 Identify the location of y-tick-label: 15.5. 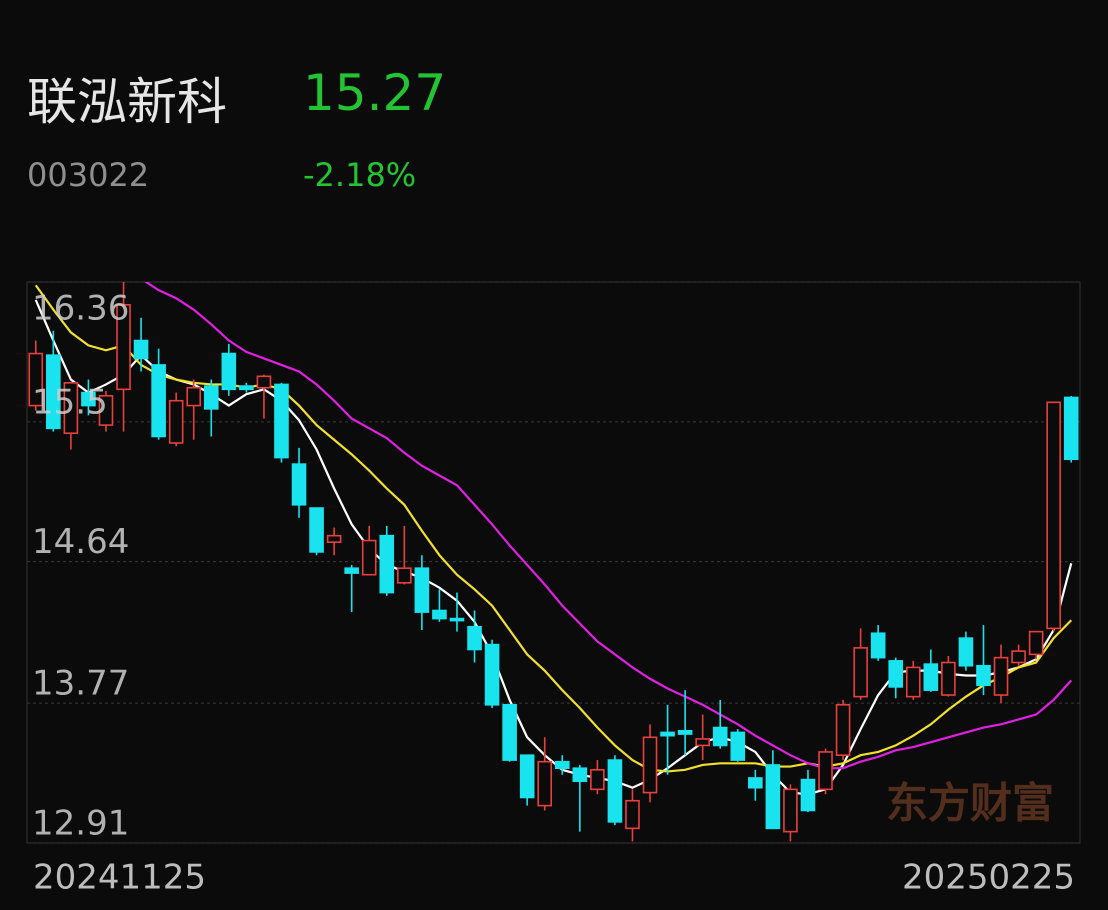
(70, 402).